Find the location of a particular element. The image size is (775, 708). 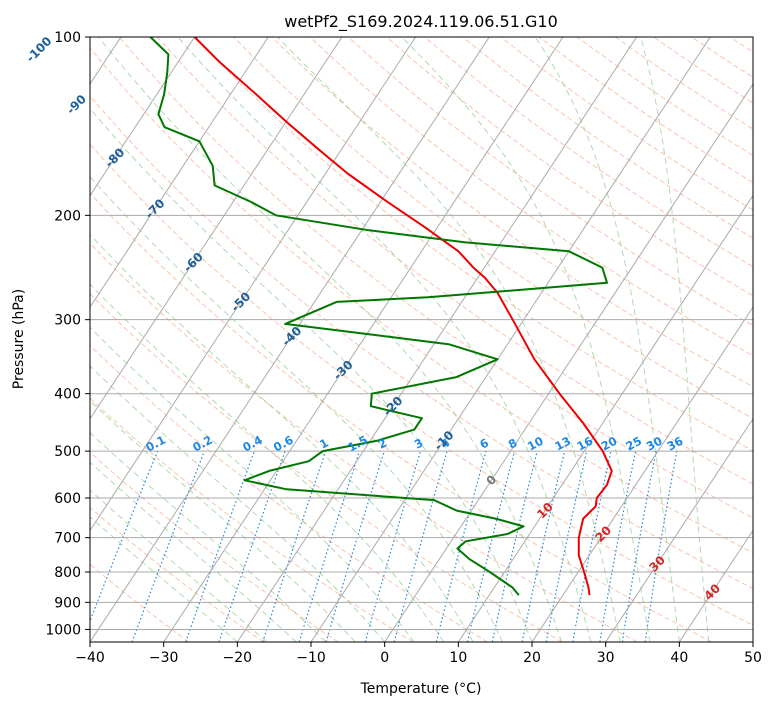

y-tick-label: 400 is located at coordinates (67, 395).